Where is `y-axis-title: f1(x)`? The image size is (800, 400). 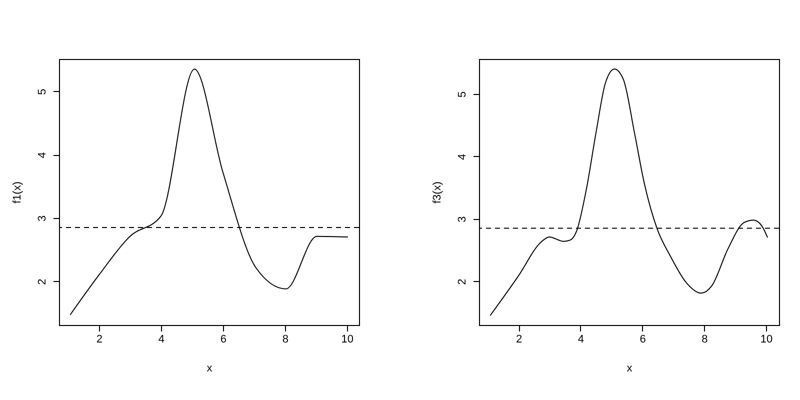 y-axis-title: f1(x) is located at coordinates (18, 193).